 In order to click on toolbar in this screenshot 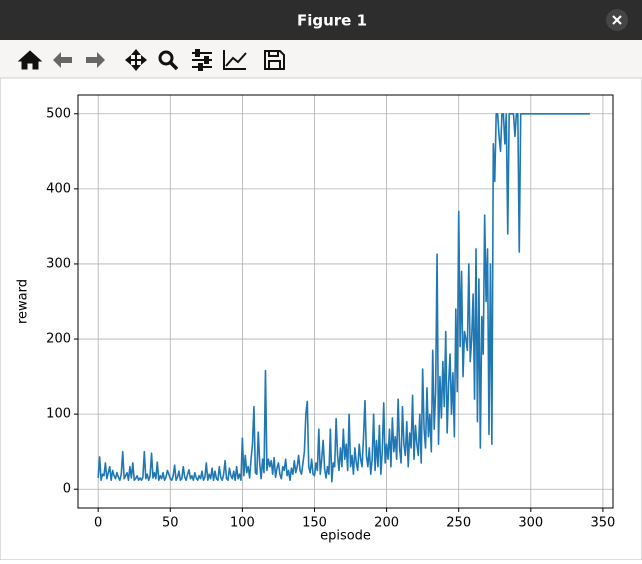, I will do `click(321, 59)`.